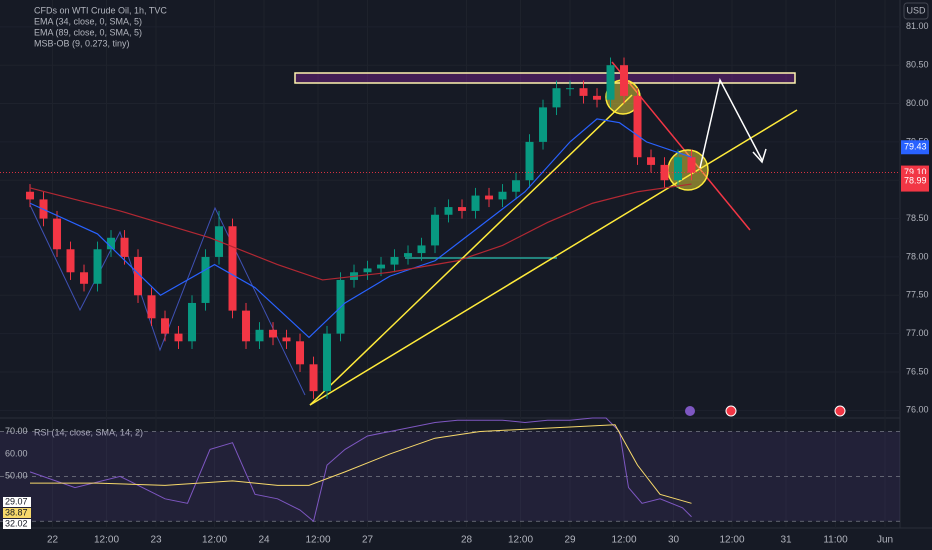 The image size is (932, 550). What do you see at coordinates (917, 333) in the screenshot?
I see `y-tick-label: 77.00` at bounding box center [917, 333].